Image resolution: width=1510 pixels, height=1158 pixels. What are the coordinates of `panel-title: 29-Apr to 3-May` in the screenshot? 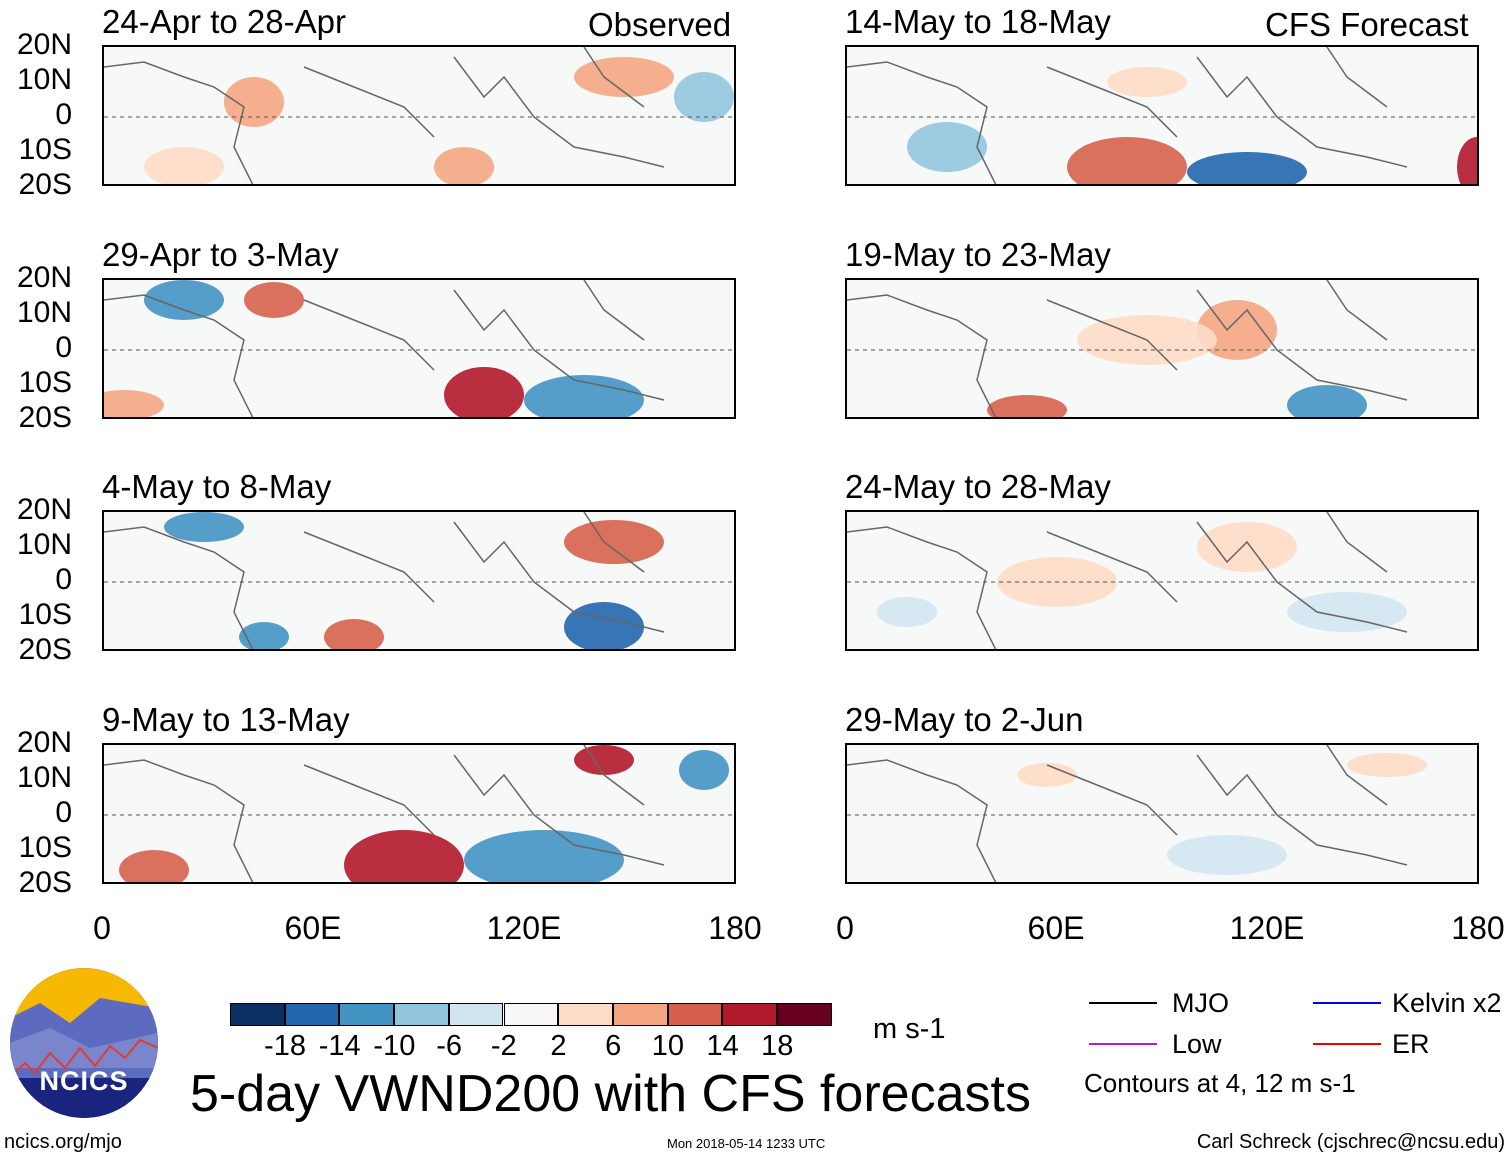 It's located at (220, 254).